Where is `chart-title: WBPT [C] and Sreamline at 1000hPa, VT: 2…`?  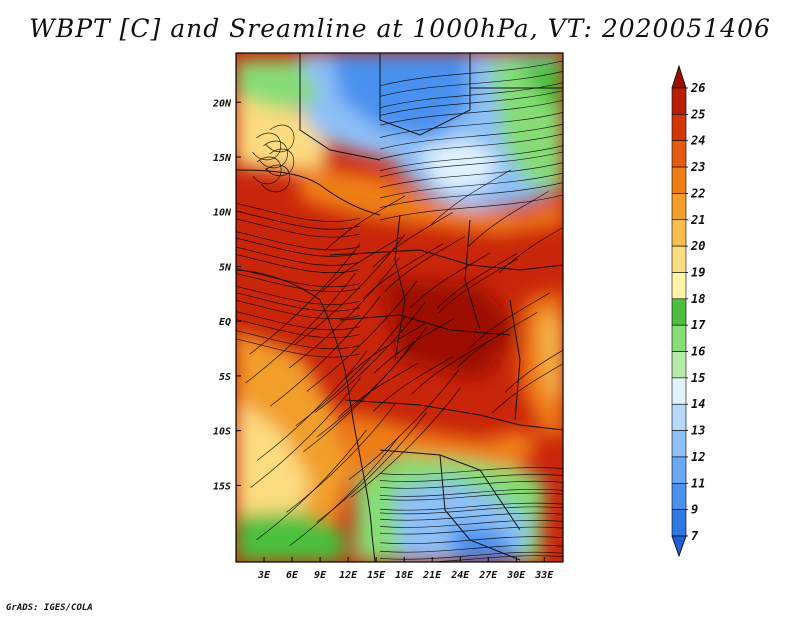
chart-title: WBPT [C] and Sreamline at 1000hPa, VT: 2… is located at coordinates (400, 28).